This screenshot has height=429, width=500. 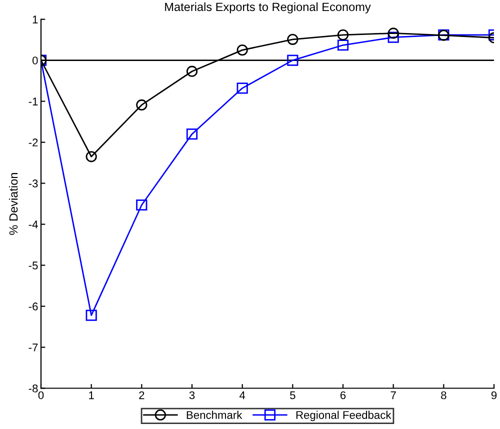 What do you see at coordinates (33, 266) in the screenshot?
I see `y-tick-label: -5` at bounding box center [33, 266].